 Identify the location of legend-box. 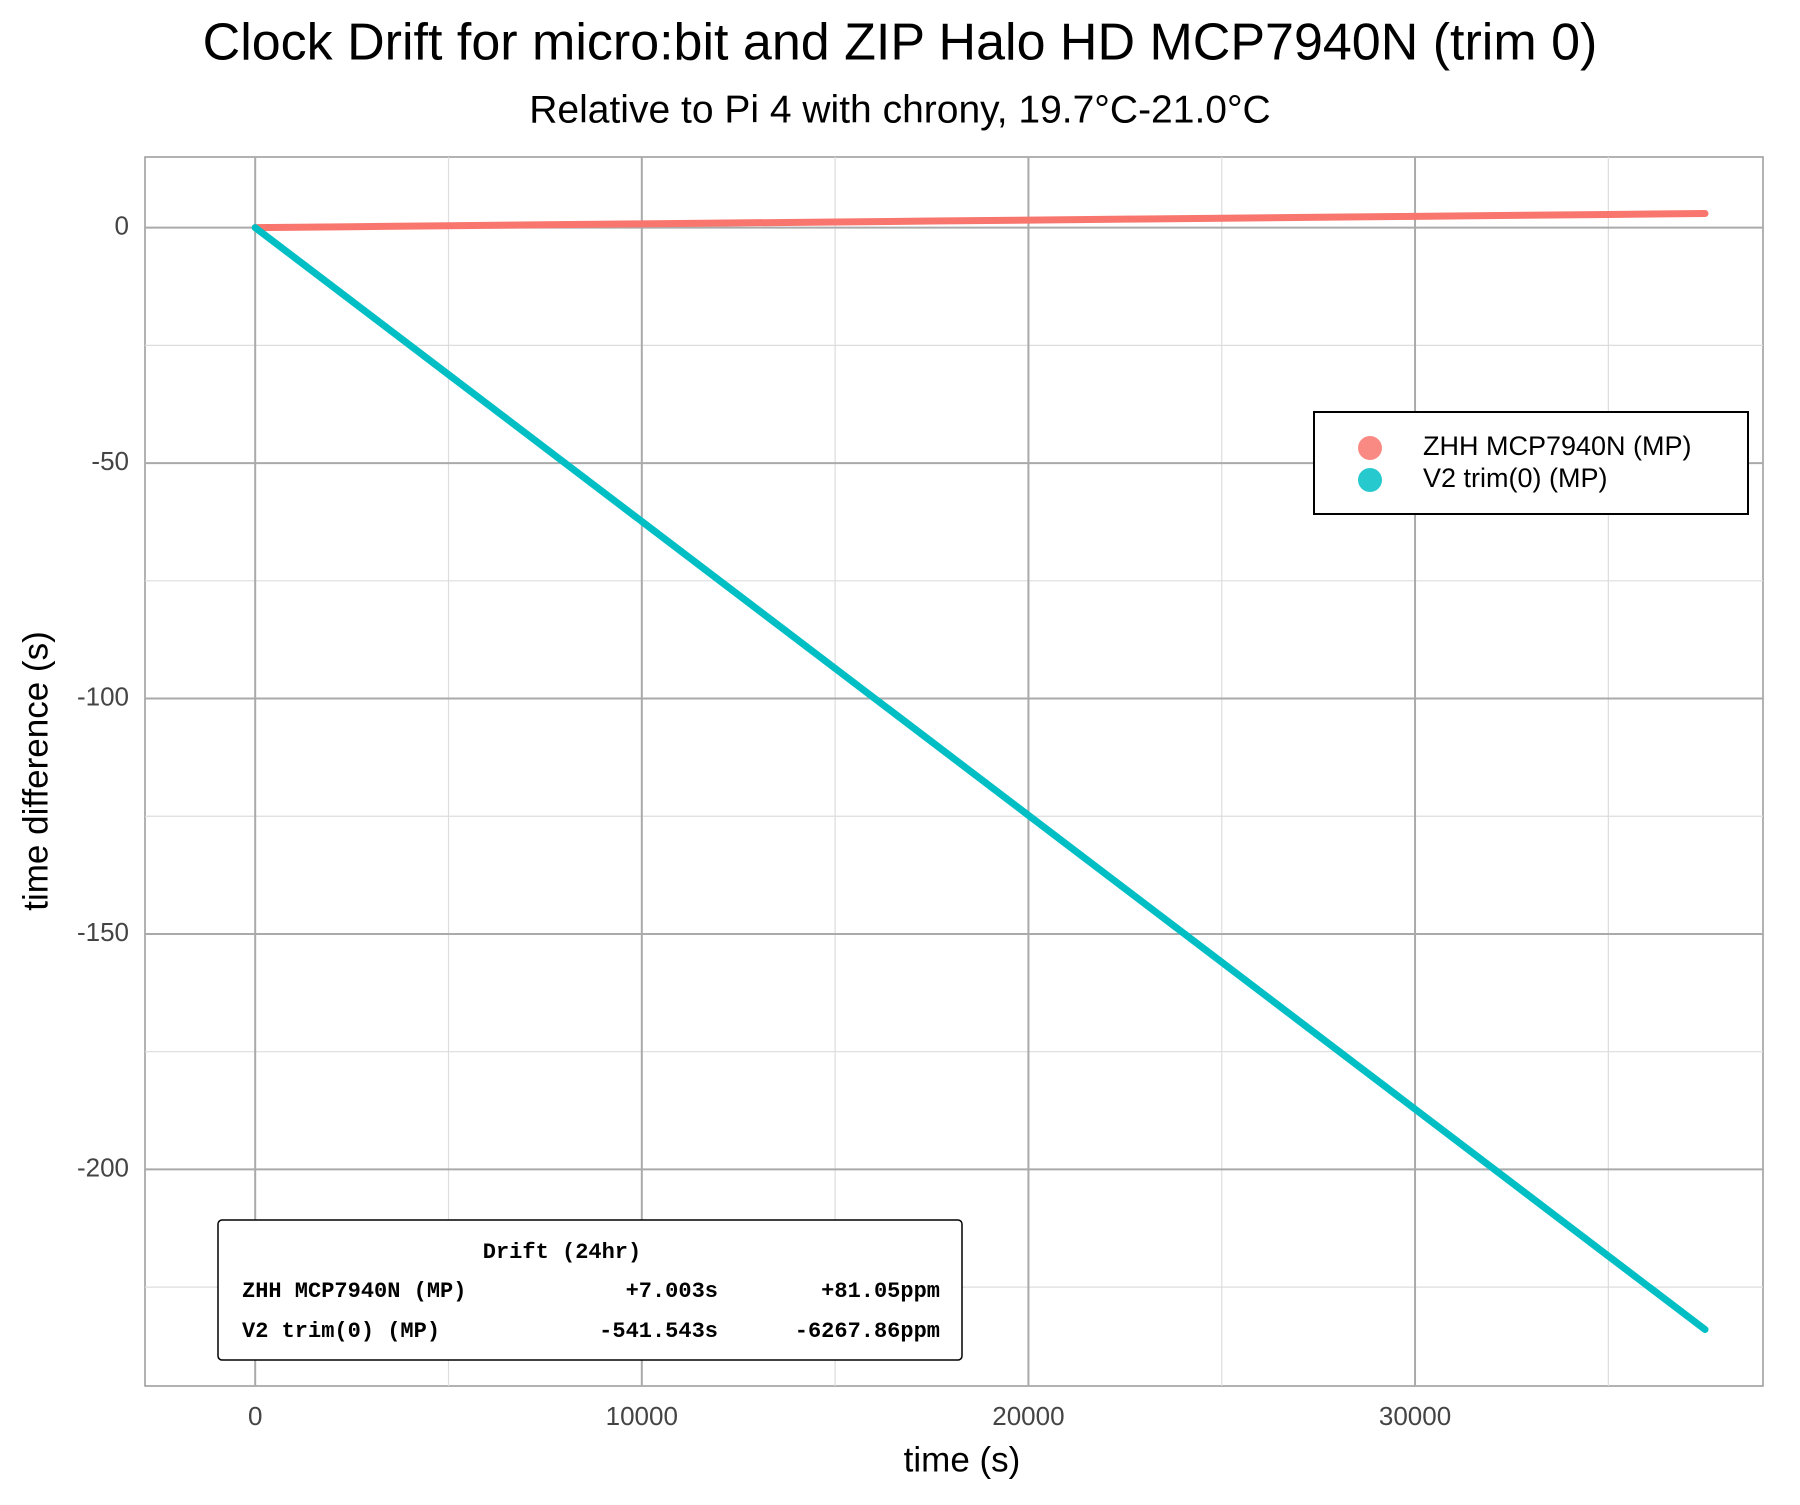
(1531, 463).